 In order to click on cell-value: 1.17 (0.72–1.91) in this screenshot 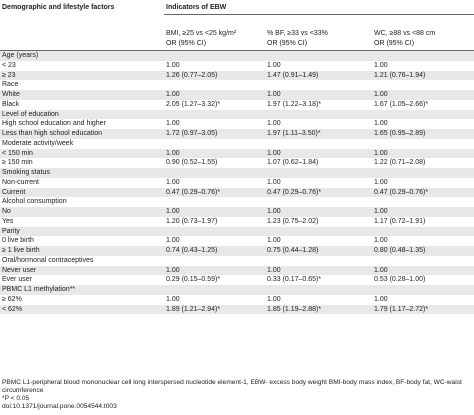, I will do `click(400, 221)`.